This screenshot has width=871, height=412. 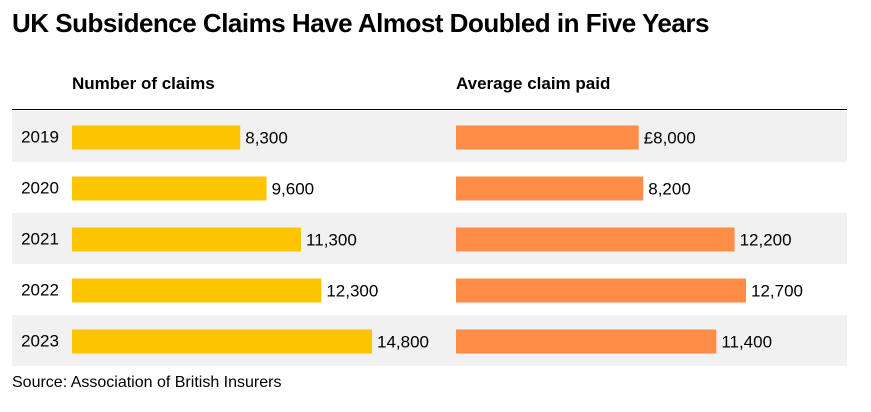 I want to click on year-label: 2021, so click(x=40, y=239).